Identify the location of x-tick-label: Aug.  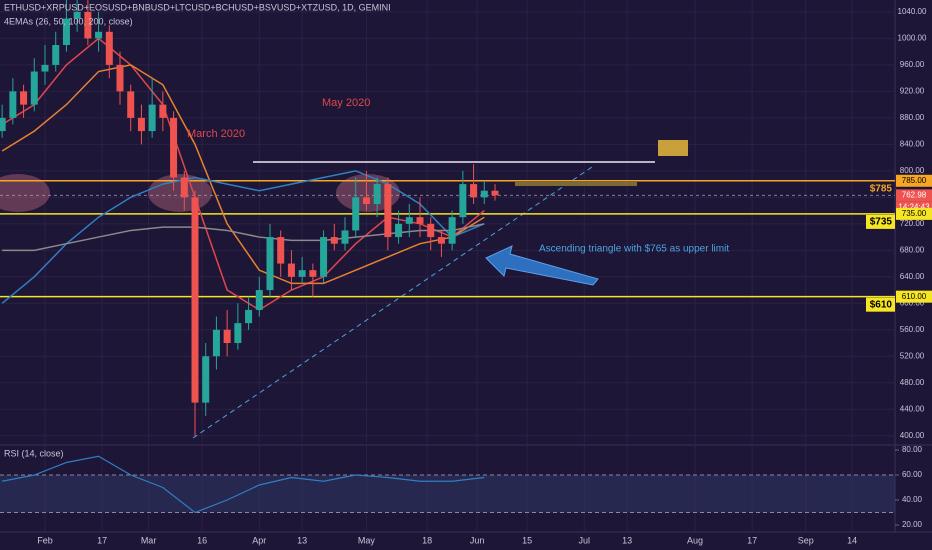
(695, 540).